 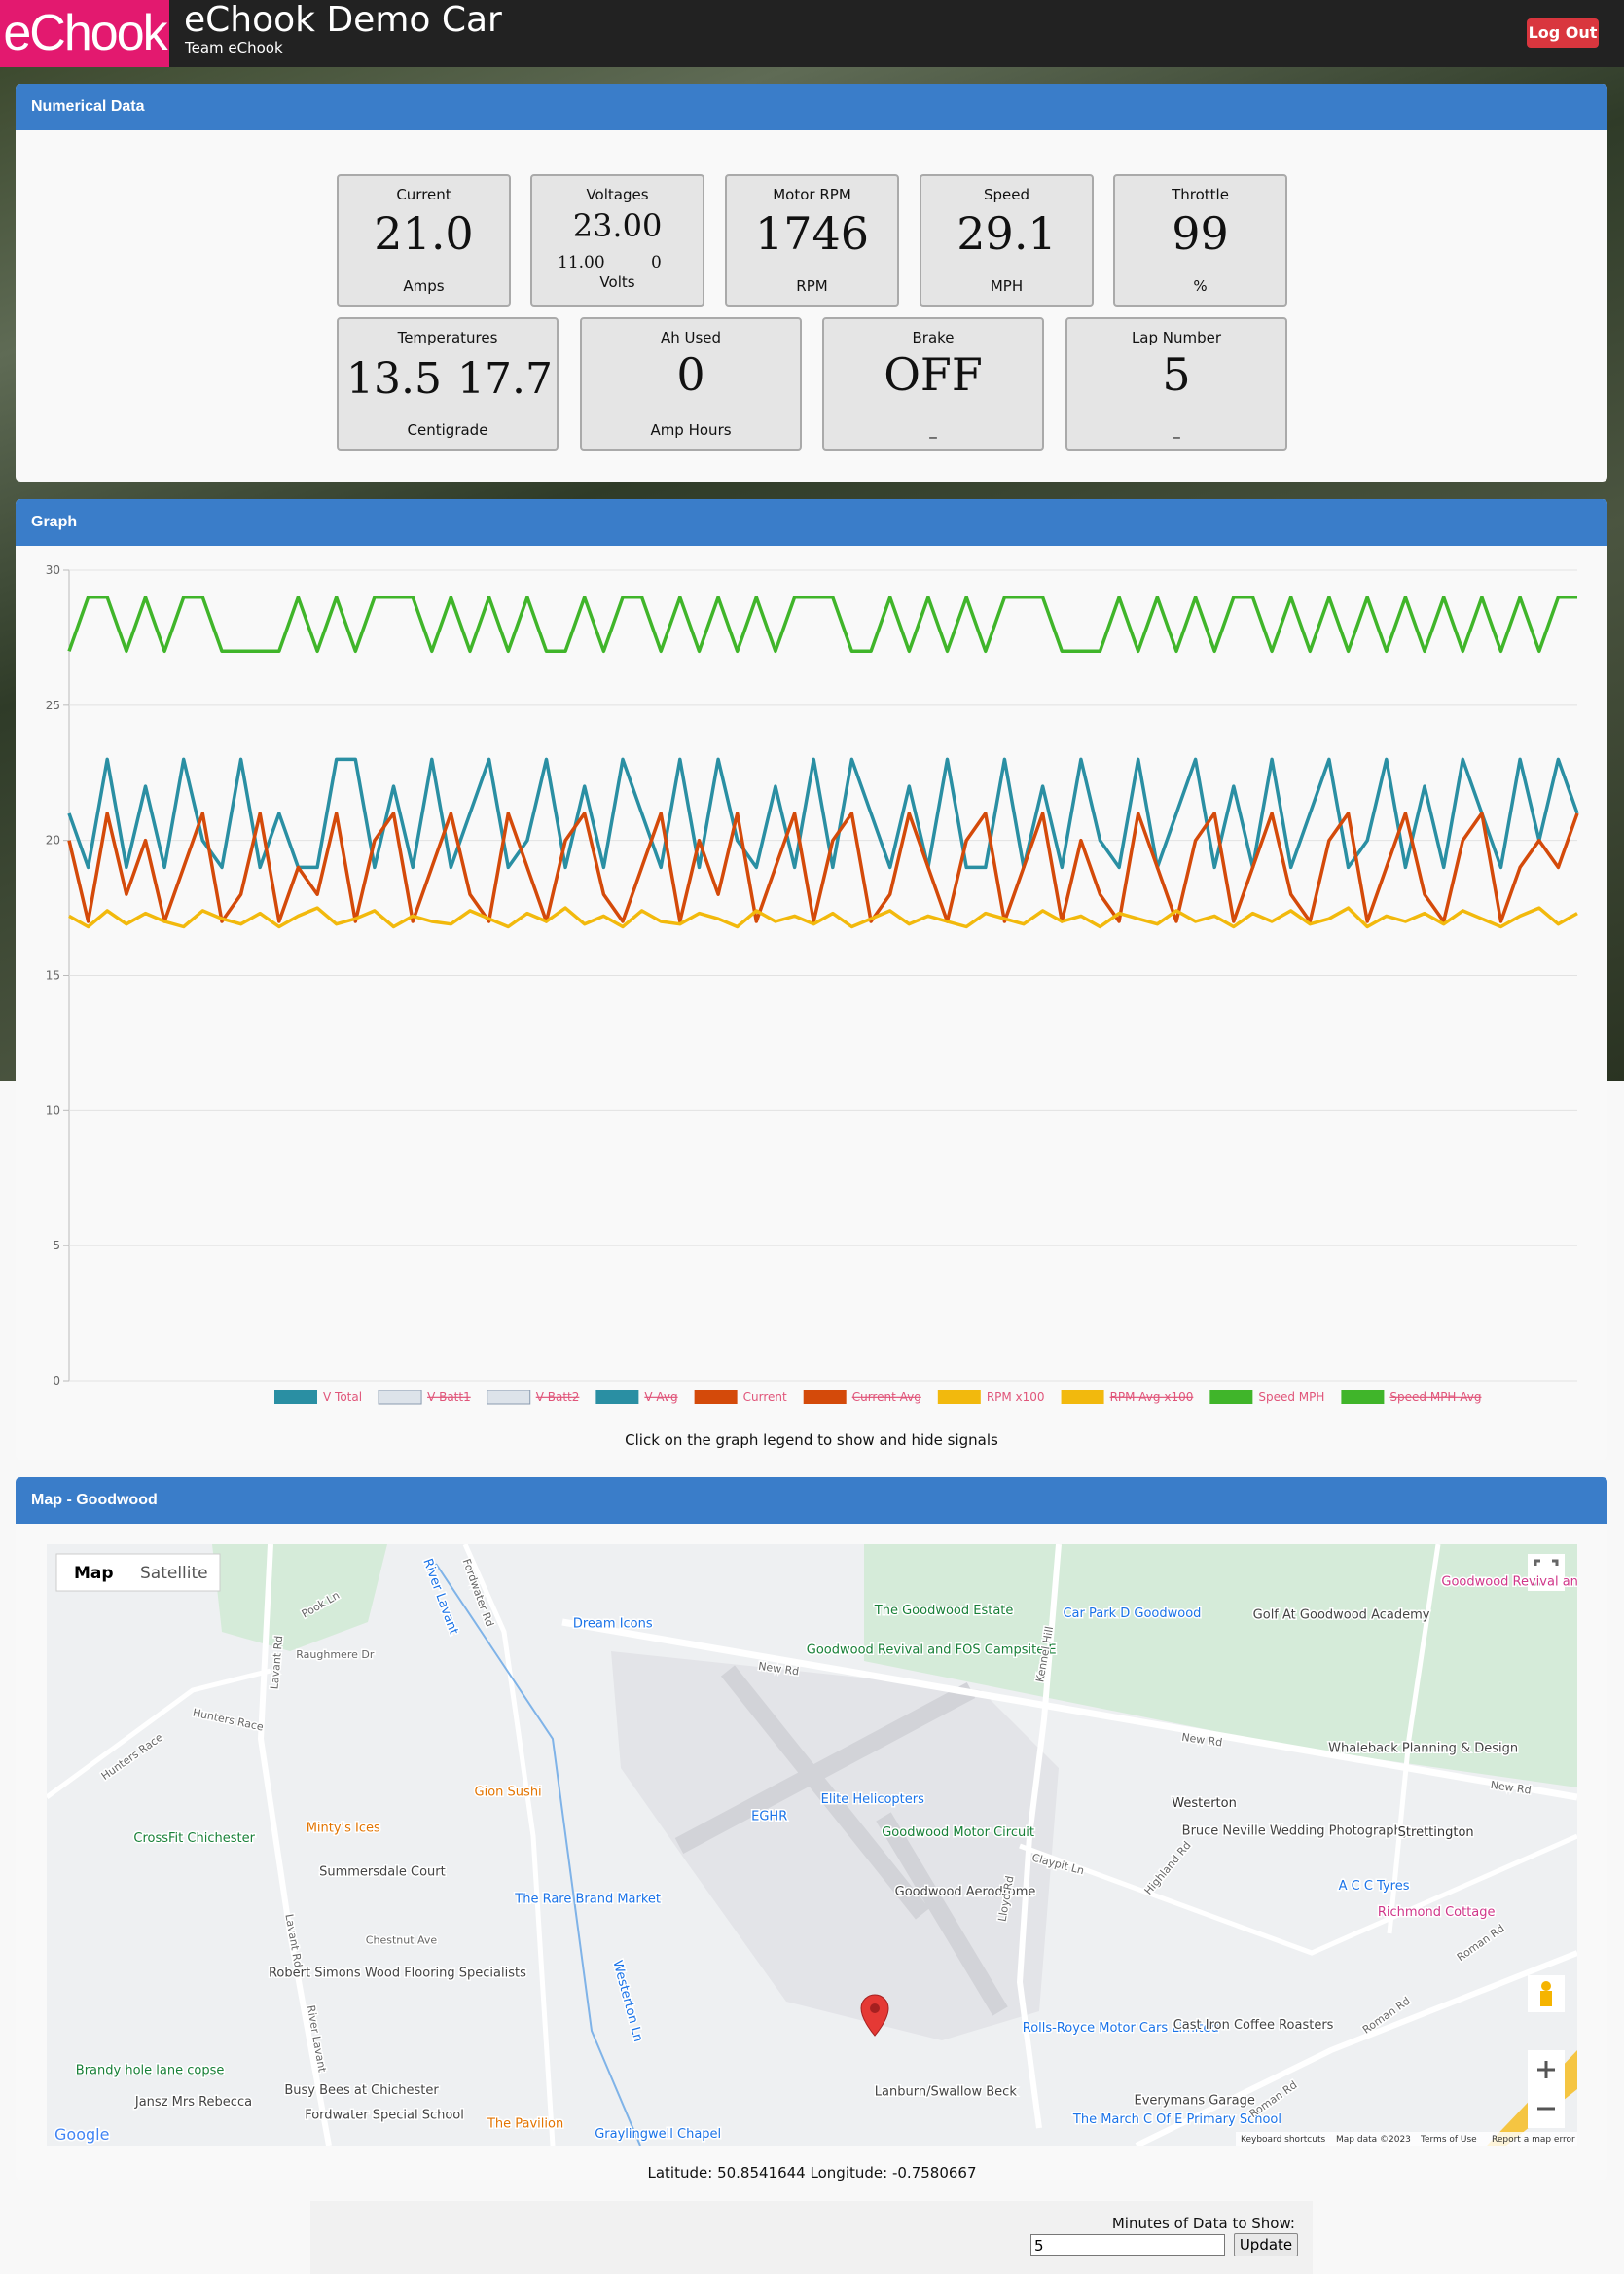 What do you see at coordinates (811, 1500) in the screenshot?
I see `panel-title: Map - Goodwood` at bounding box center [811, 1500].